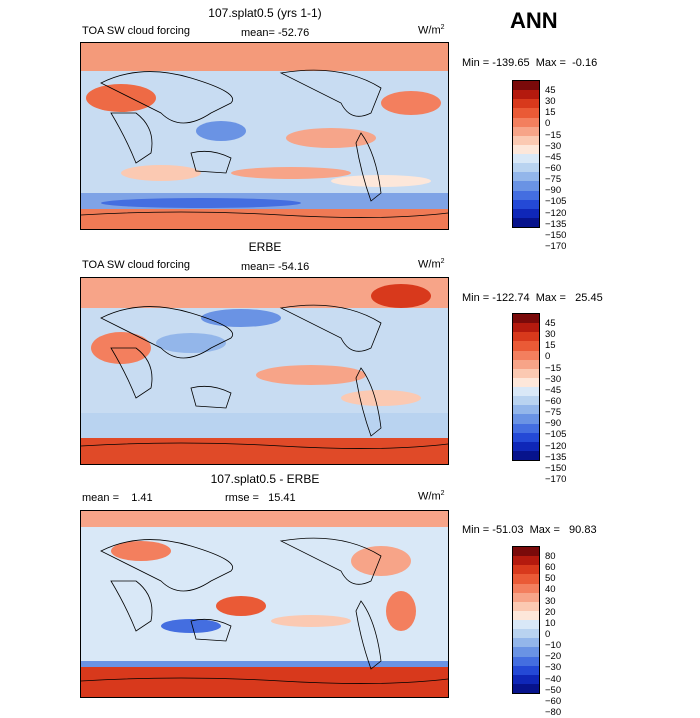  I want to click on colorbar-tick-label: 50, so click(550, 579).